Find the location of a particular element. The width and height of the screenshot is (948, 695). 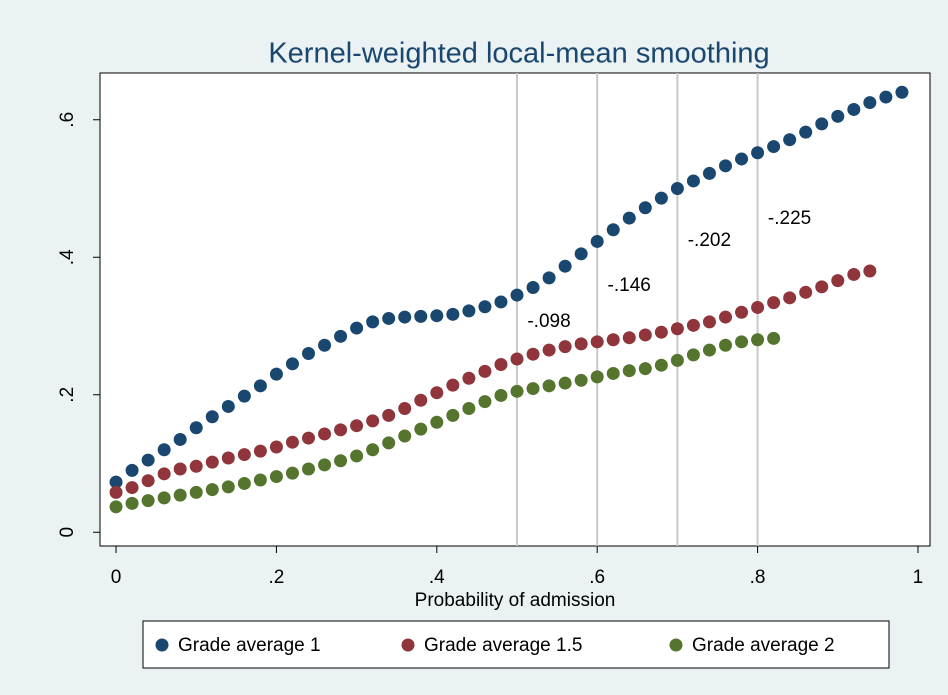

reference-label: -.202 is located at coordinates (709, 240).